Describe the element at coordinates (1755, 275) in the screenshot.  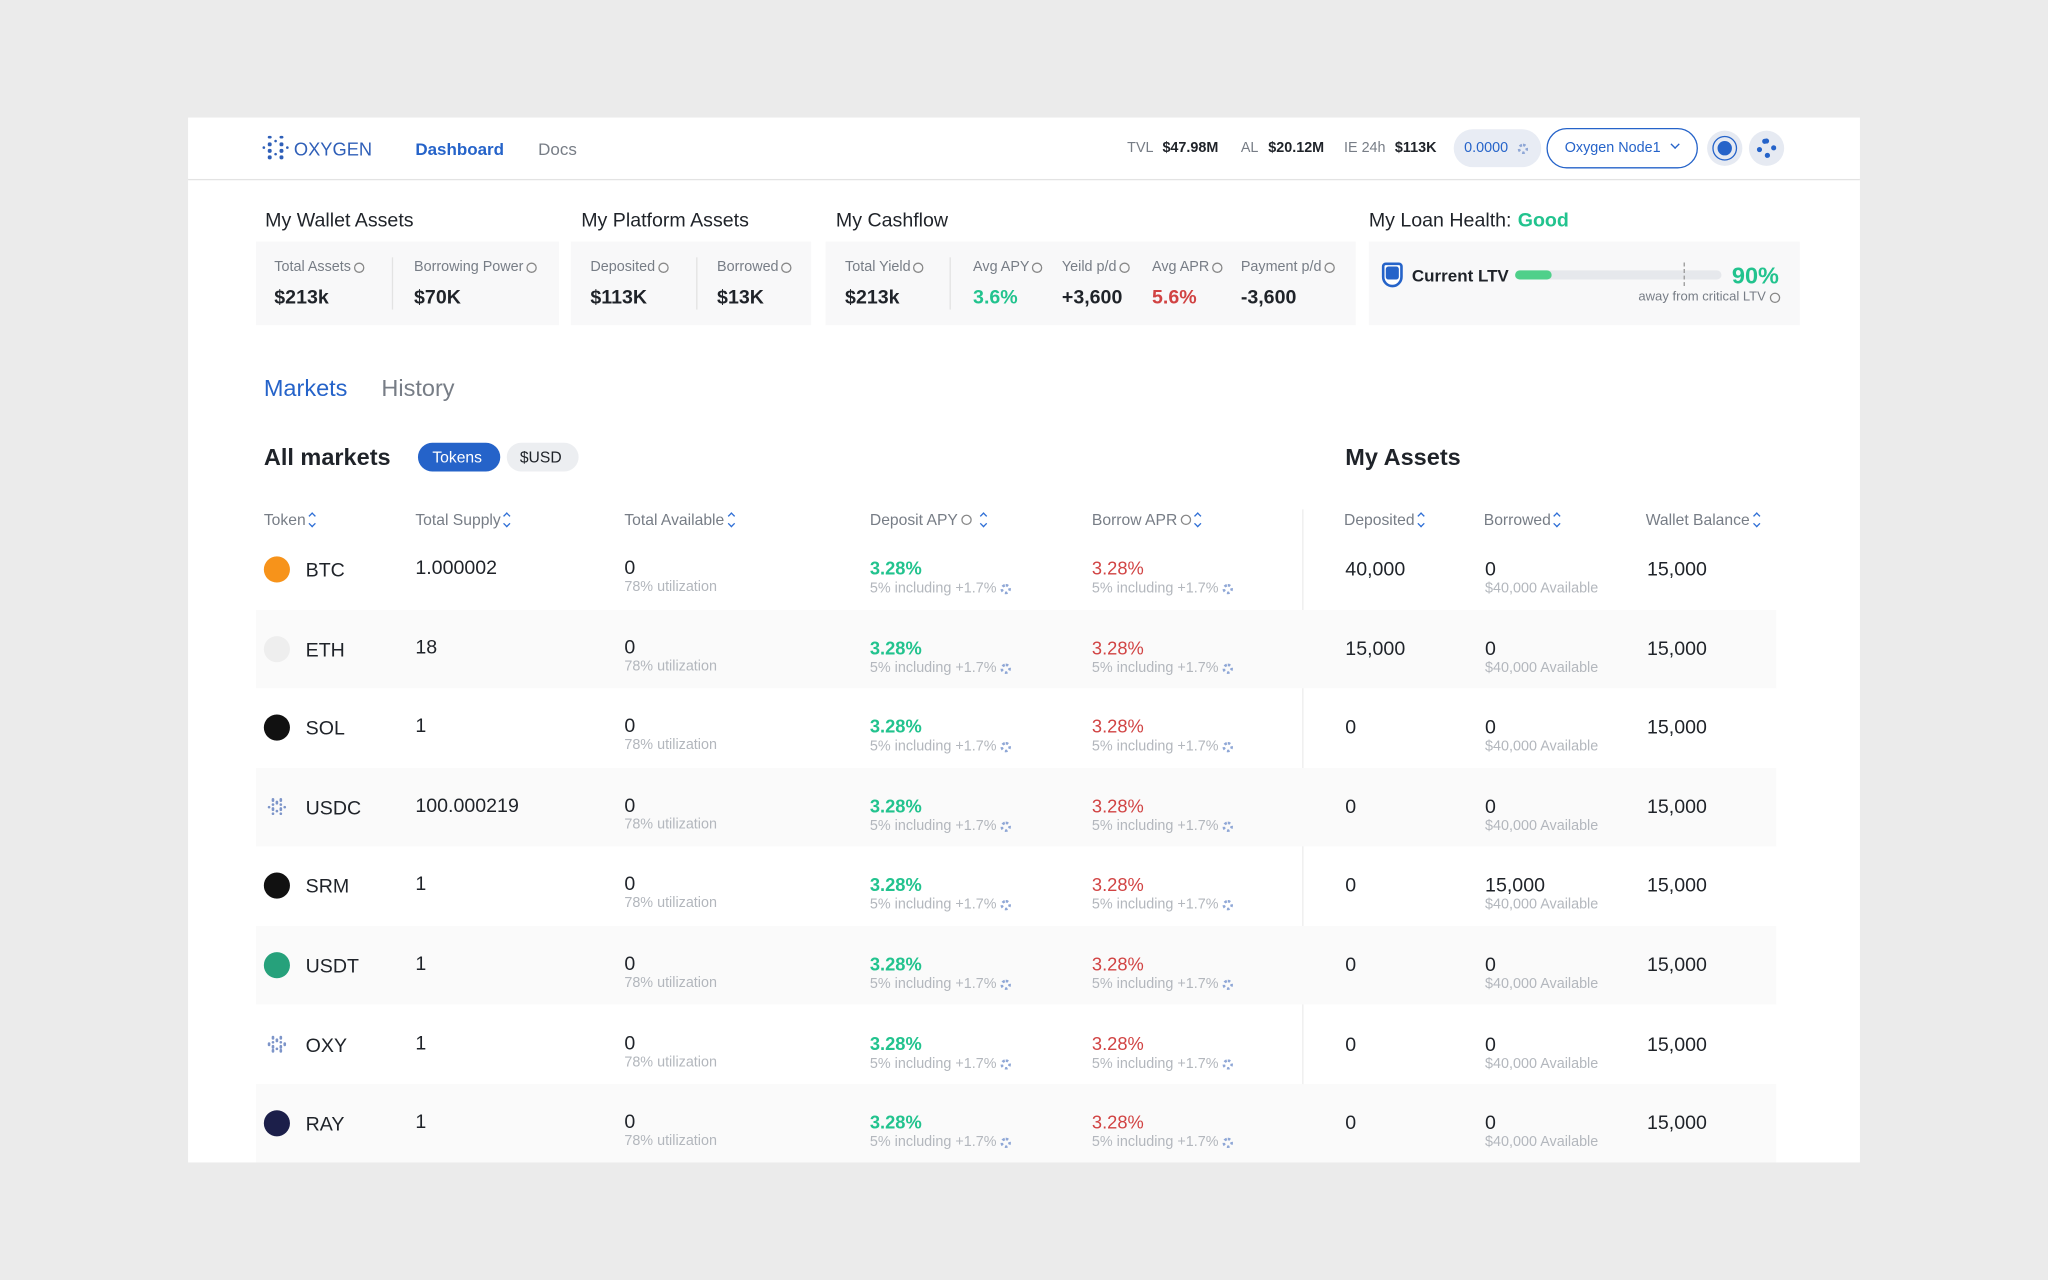
I see `ltv-value: 90%` at that location.